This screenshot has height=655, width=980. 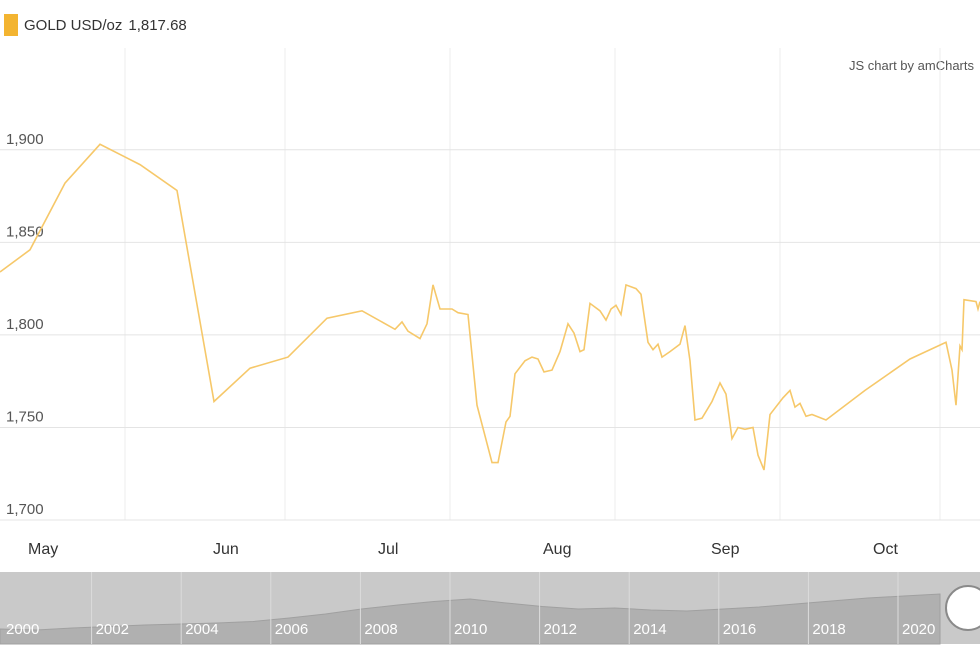 I want to click on legend-label: GOLD USD/oz, so click(x=73, y=25).